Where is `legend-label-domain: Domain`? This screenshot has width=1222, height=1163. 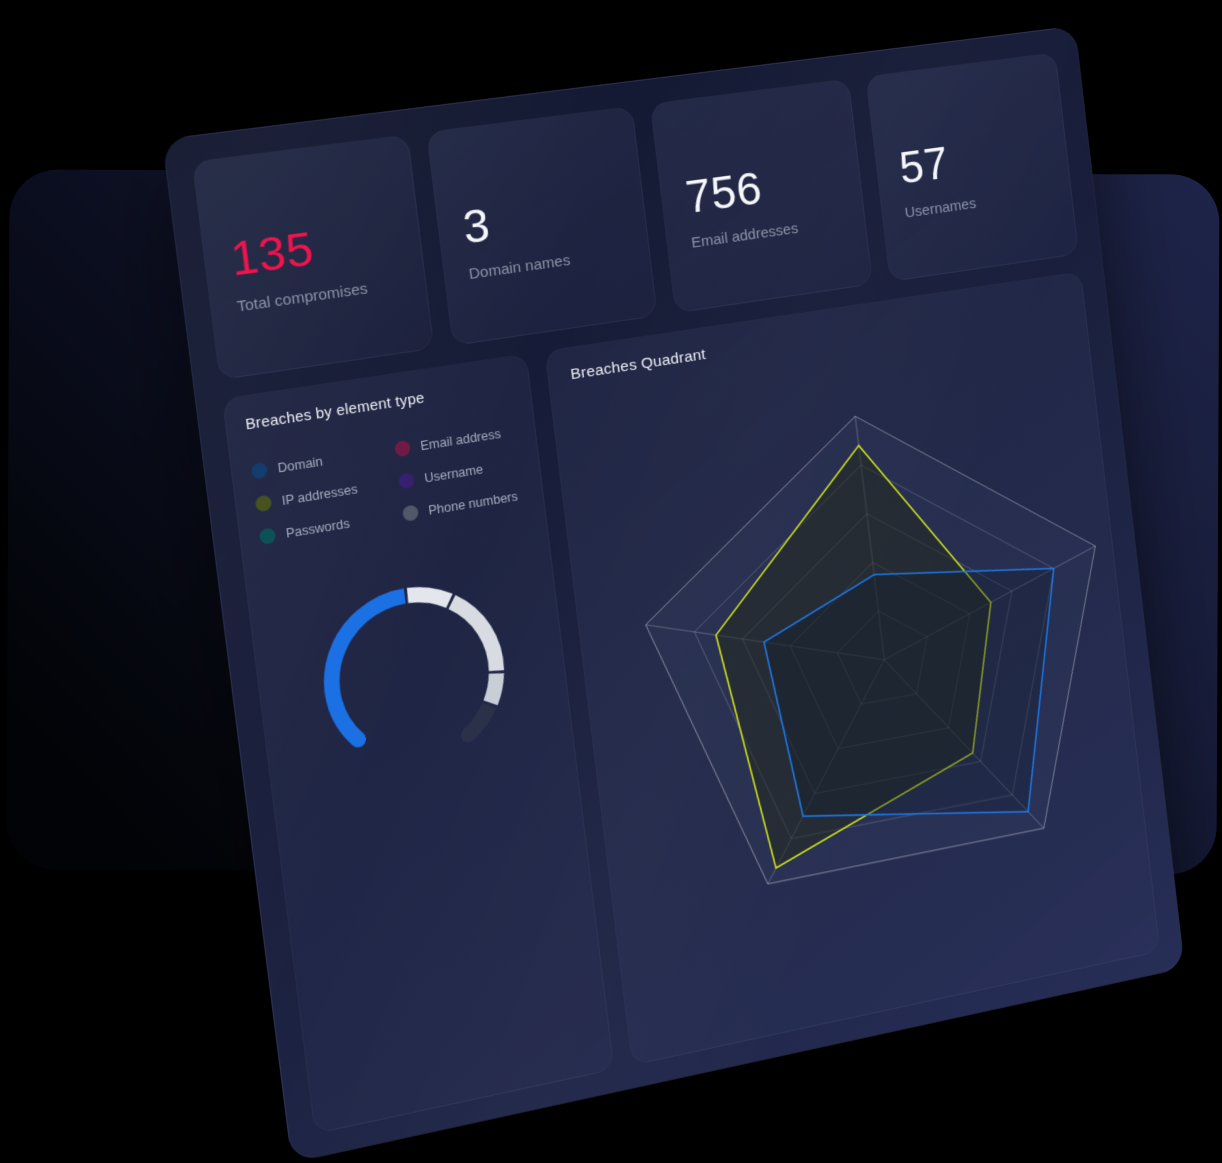 legend-label-domain: Domain is located at coordinates (300, 464).